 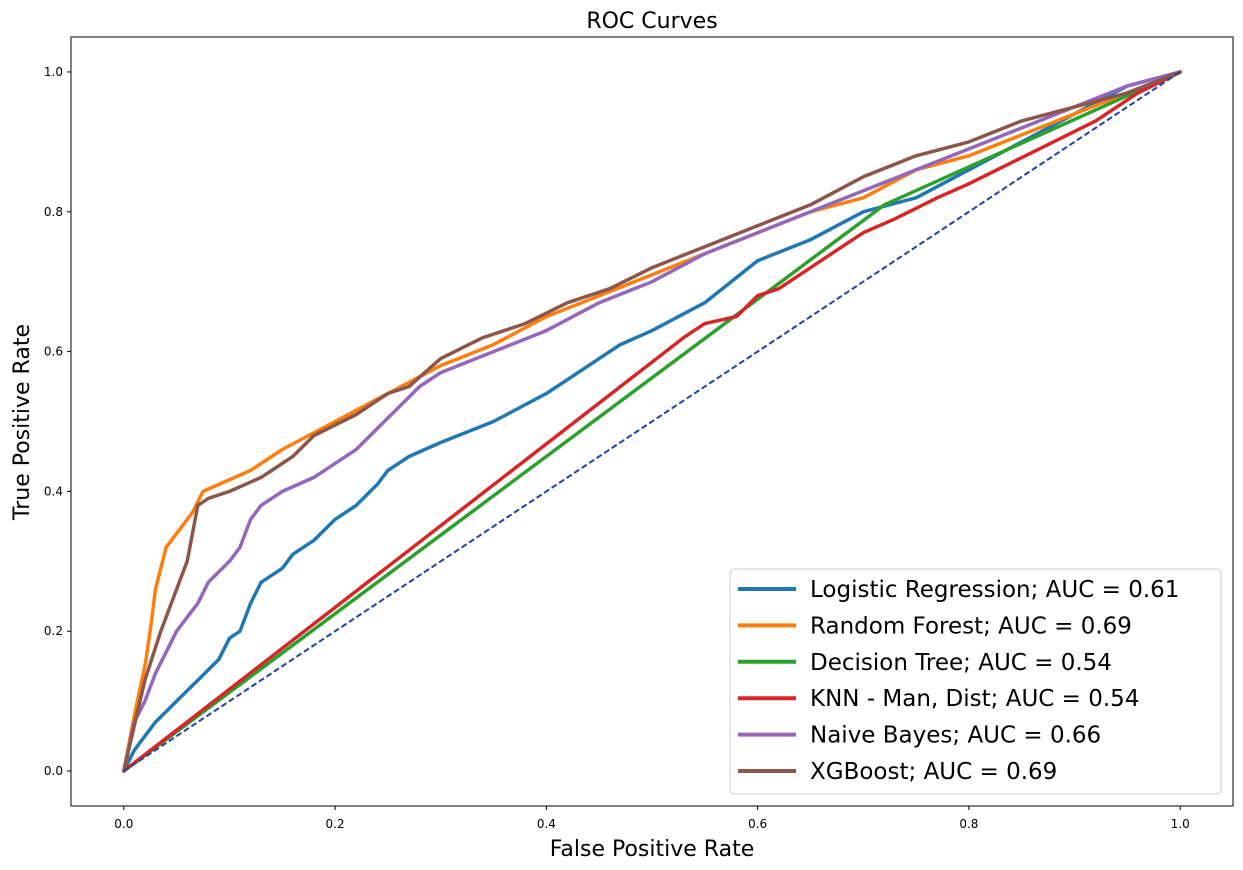 What do you see at coordinates (546, 824) in the screenshot?
I see `x-tick-label: 0.4` at bounding box center [546, 824].